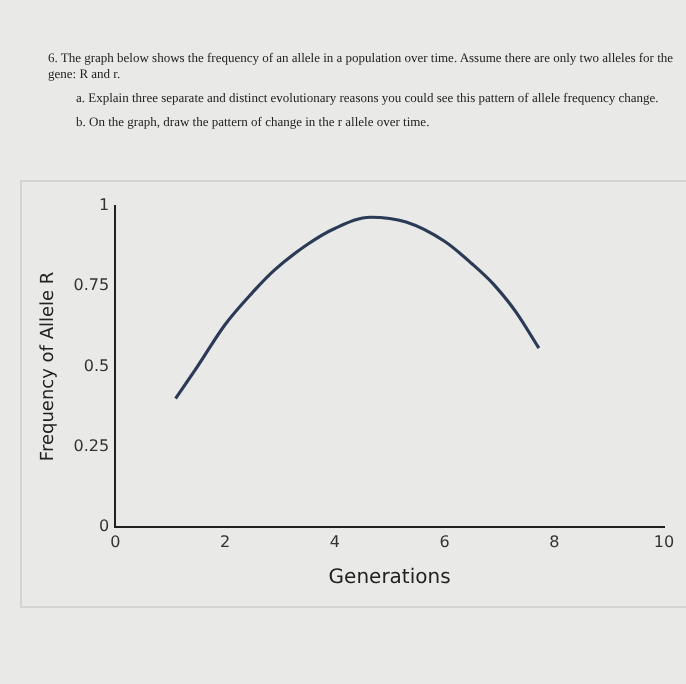 Image resolution: width=686 pixels, height=684 pixels. I want to click on line-series, so click(357, 308).